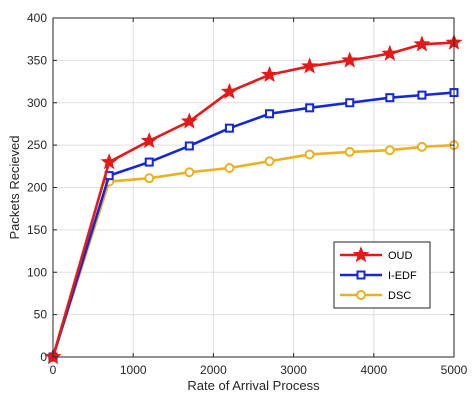 Image resolution: width=474 pixels, height=404 pixels. What do you see at coordinates (37, 103) in the screenshot?
I see `y-tick-label: 300` at bounding box center [37, 103].